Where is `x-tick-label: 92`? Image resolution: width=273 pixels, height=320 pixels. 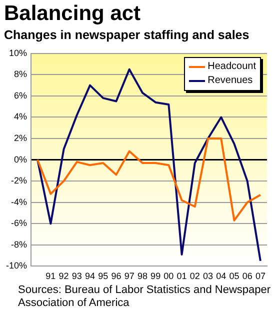 x-tick-label: 92 is located at coordinates (63, 276).